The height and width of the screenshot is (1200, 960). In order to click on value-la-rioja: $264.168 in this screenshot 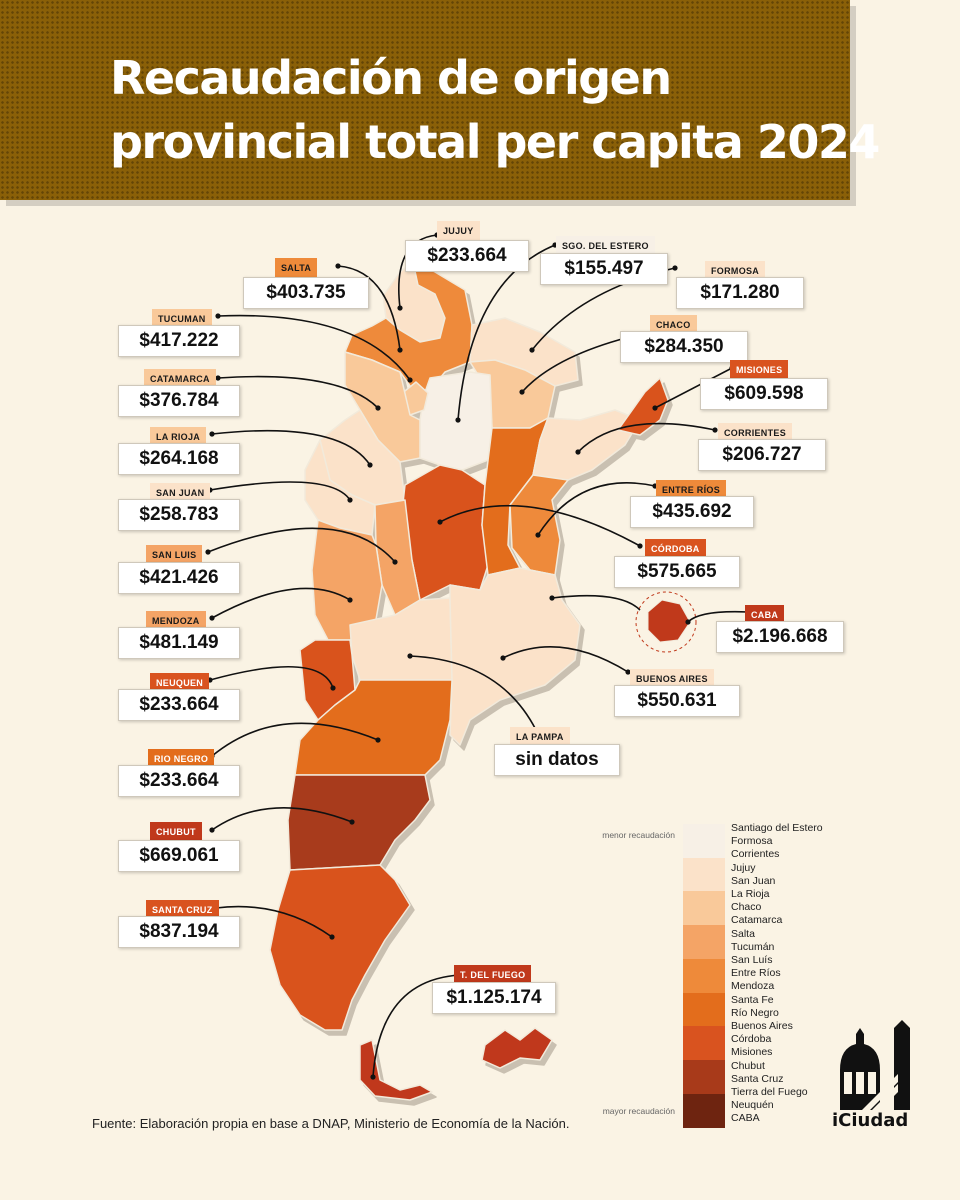, I will do `click(179, 459)`.